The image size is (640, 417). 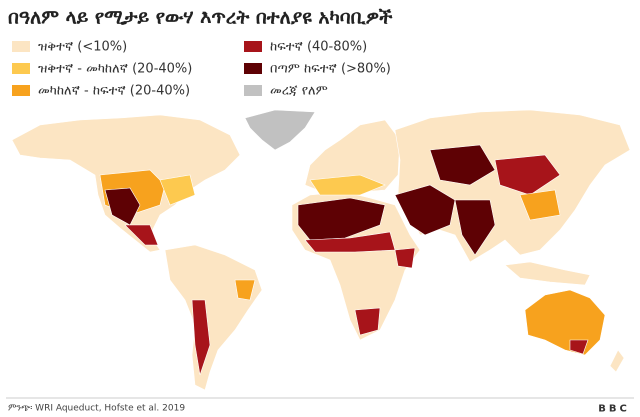 I want to click on title: በዓለም ላይ የሚታይ የውሃ እጥረት በተለያዩ አካባቢዎች, so click(x=200, y=18).